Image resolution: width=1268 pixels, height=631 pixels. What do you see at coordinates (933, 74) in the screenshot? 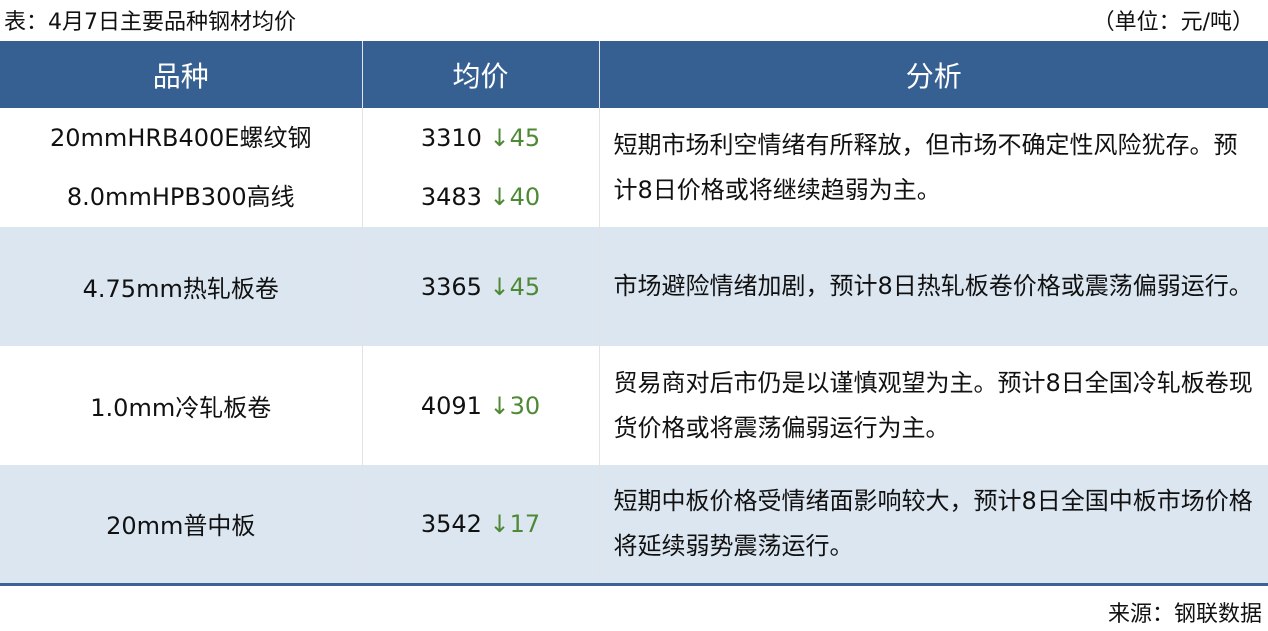
I see `header-analysis: 分析` at bounding box center [933, 74].